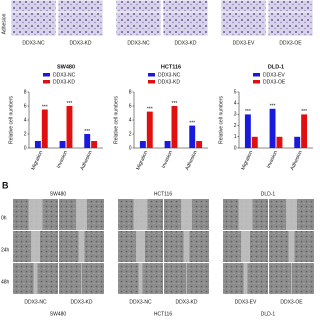  I want to click on image-label: DDX3-OE, so click(291, 302).